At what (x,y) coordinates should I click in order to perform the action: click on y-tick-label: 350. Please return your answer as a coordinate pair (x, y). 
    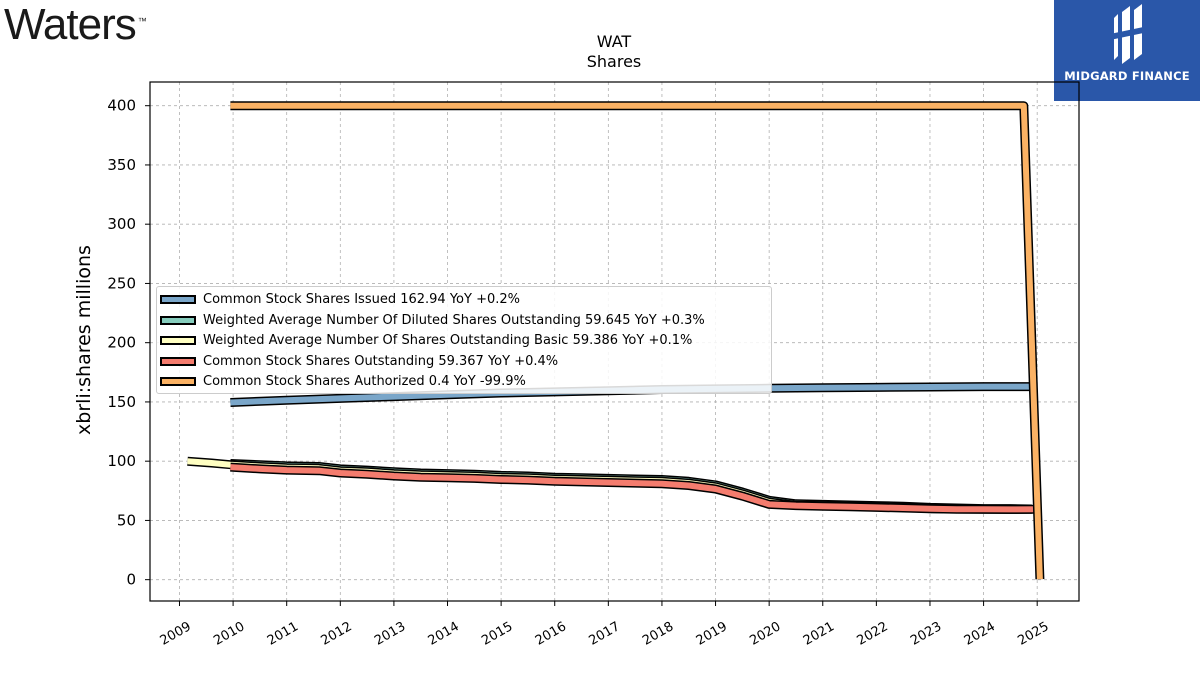
    Looking at the image, I should click on (121, 165).